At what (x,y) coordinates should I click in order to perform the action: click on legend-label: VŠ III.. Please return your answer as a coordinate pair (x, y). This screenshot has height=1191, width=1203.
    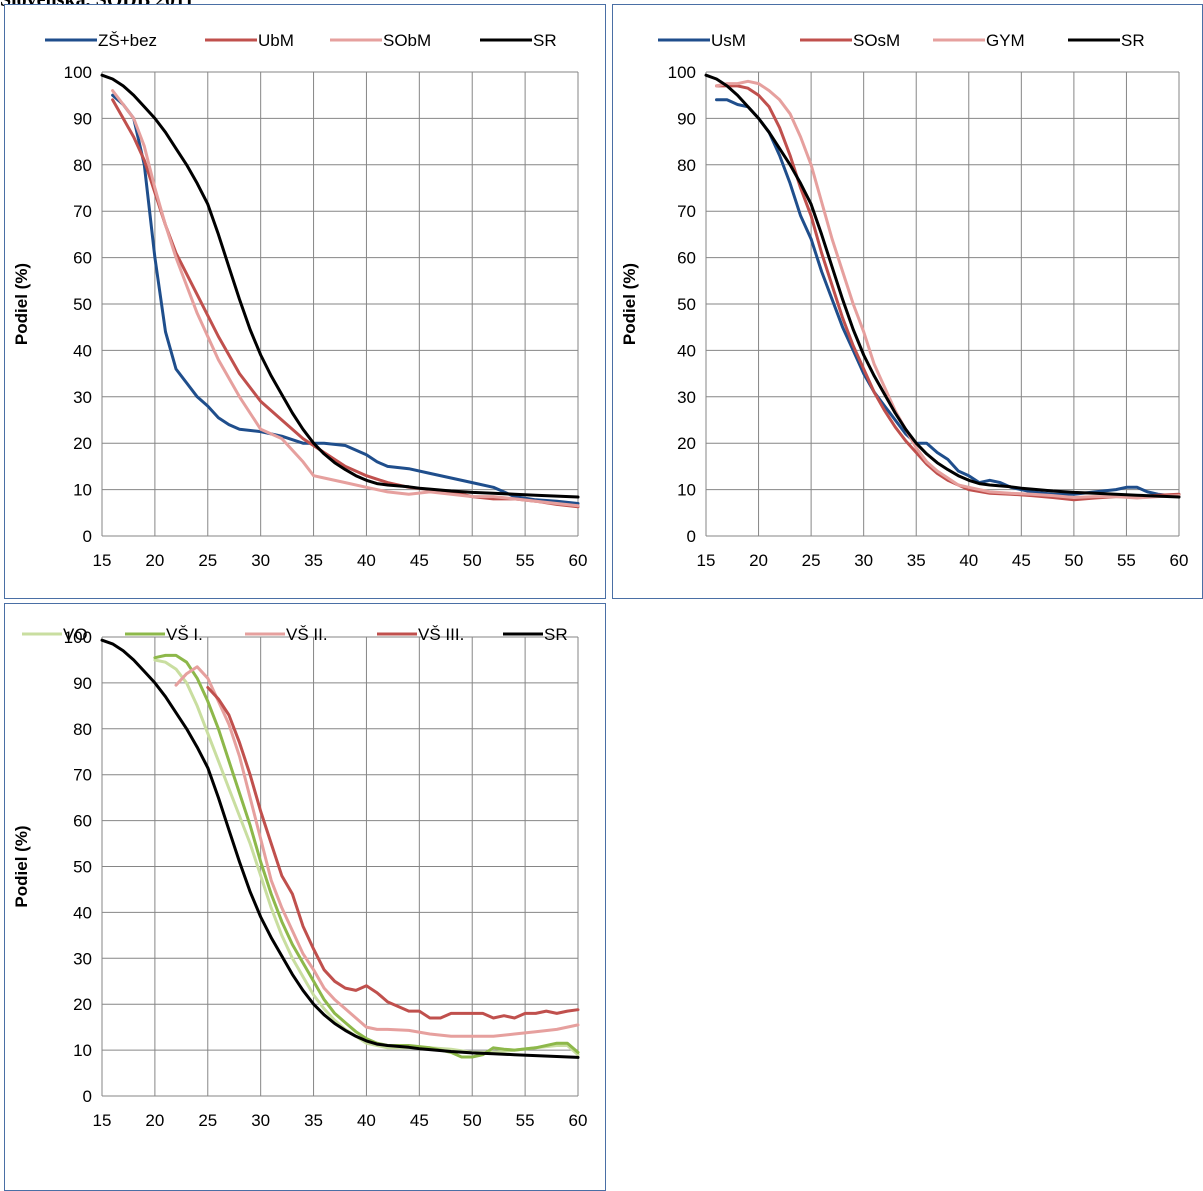
    Looking at the image, I should click on (441, 634).